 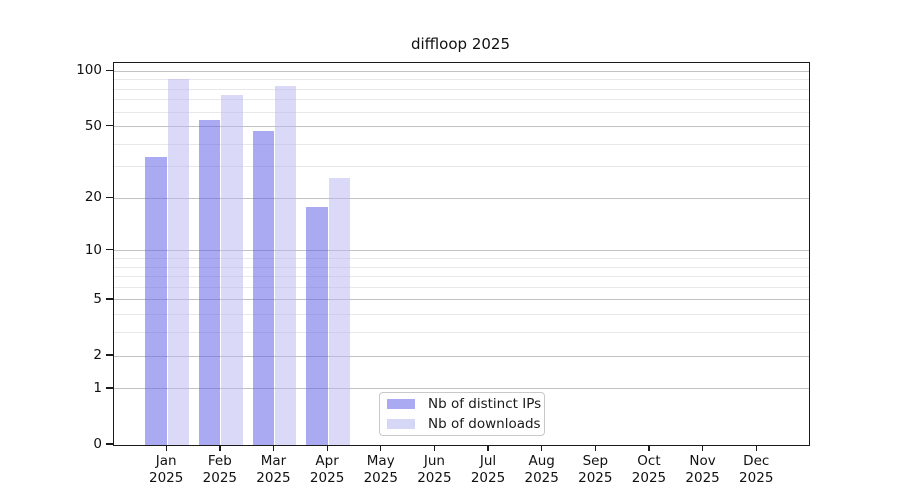 What do you see at coordinates (401, 404) in the screenshot?
I see `legend-swatch-distinct-ips` at bounding box center [401, 404].